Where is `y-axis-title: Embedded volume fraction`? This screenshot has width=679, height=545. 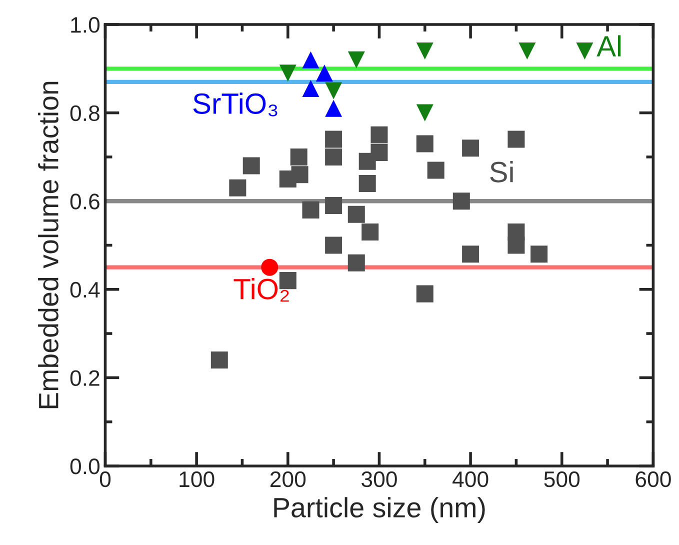 y-axis-title: Embedded volume fraction is located at coordinates (48, 245).